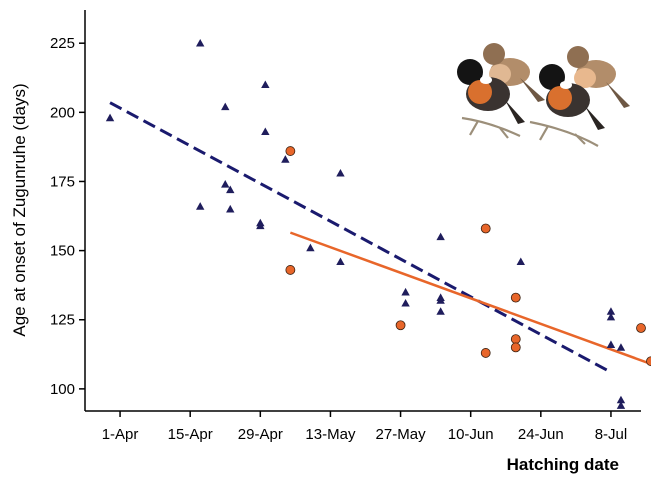  I want to click on x-tick-label: 24-Jun, so click(541, 434).